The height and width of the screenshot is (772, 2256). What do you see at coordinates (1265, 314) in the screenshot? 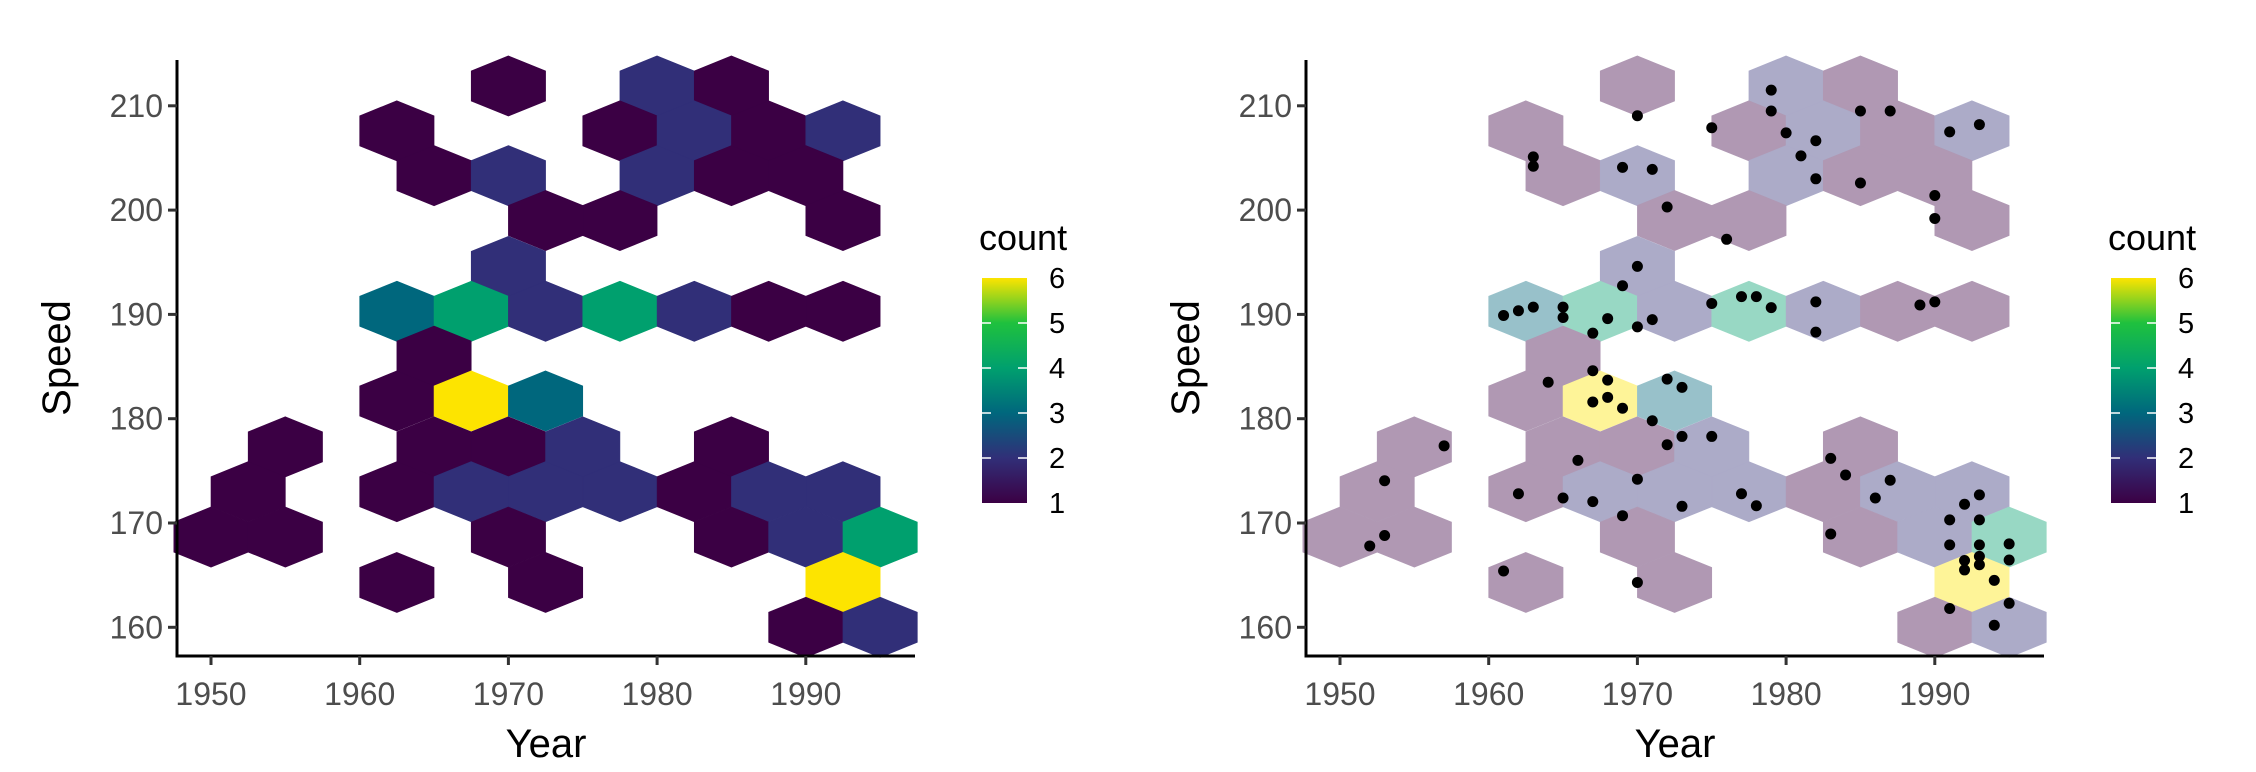
I see `y-tick-label: 190` at bounding box center [1265, 314].